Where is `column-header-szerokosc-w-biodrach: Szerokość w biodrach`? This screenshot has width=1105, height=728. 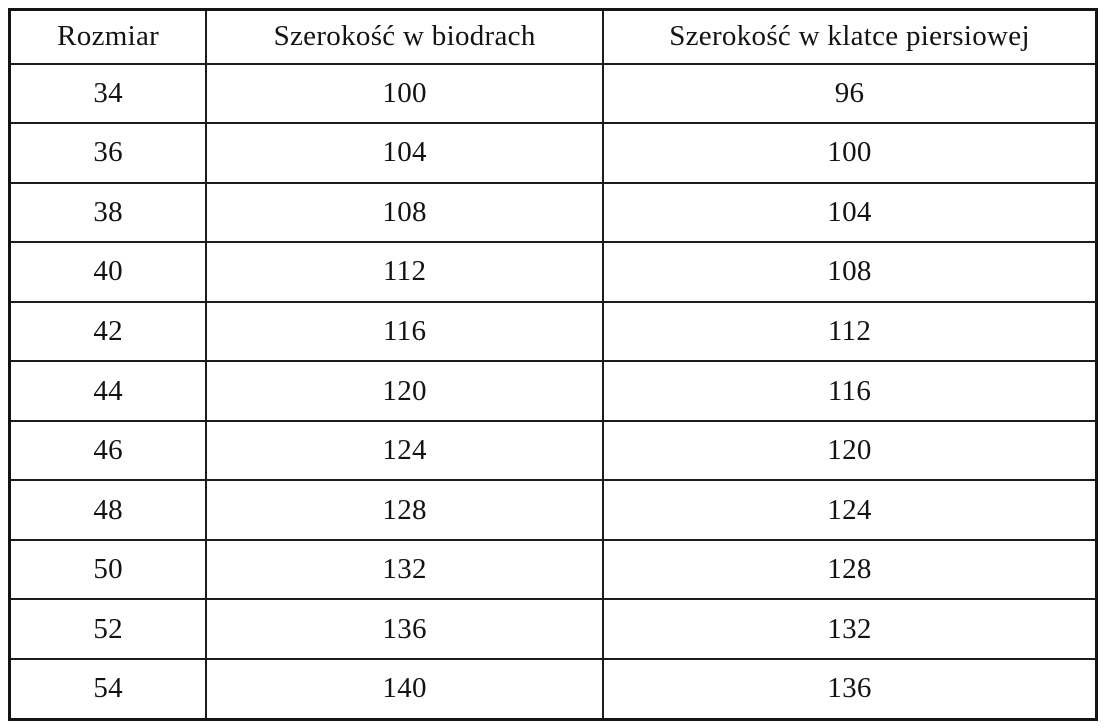 column-header-szerokosc-w-biodrach: Szerokość w biodrach is located at coordinates (404, 36).